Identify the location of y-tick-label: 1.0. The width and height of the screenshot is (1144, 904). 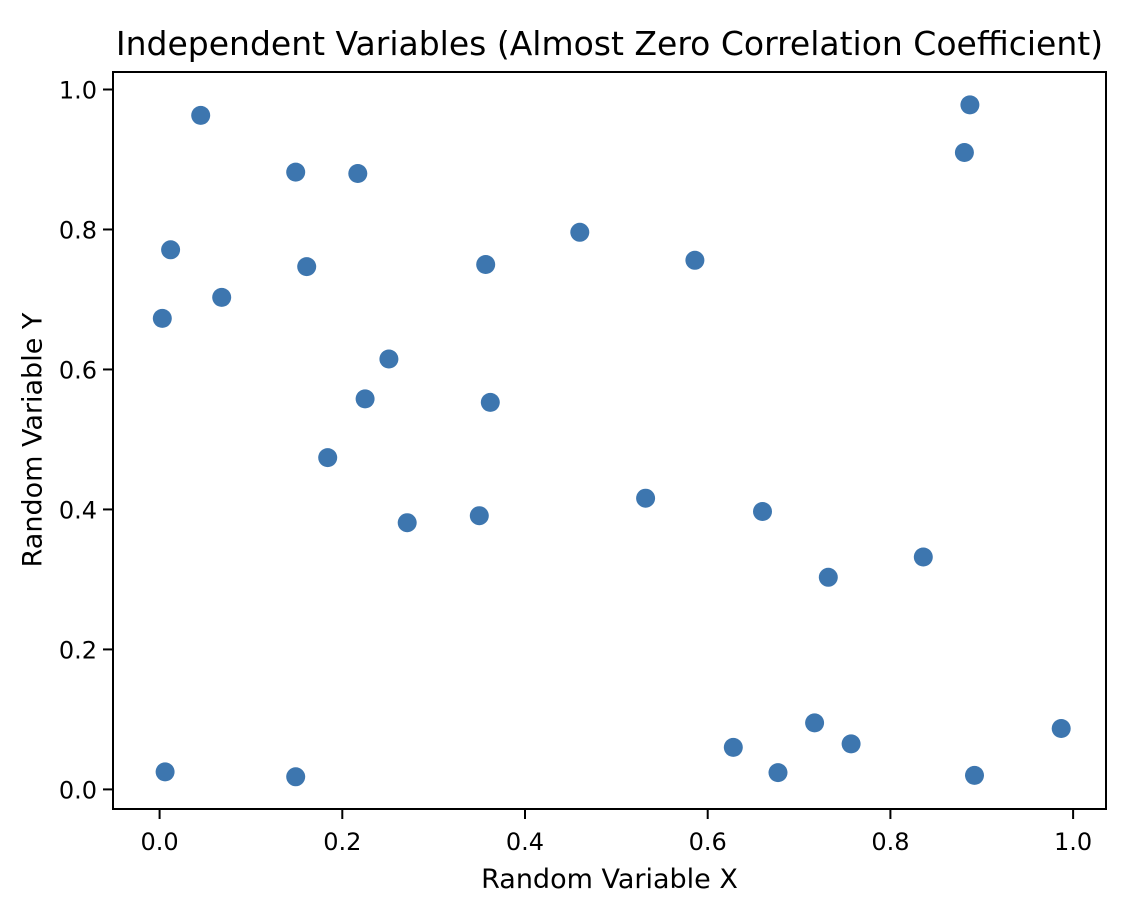
(78, 90).